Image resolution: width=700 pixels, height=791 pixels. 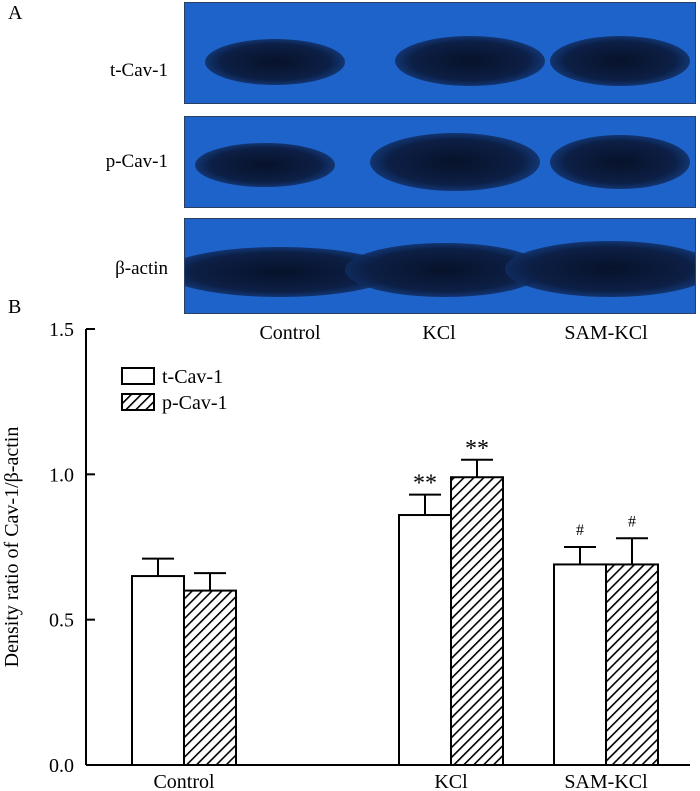 I want to click on x-tick-label: Control, so click(x=184, y=781).